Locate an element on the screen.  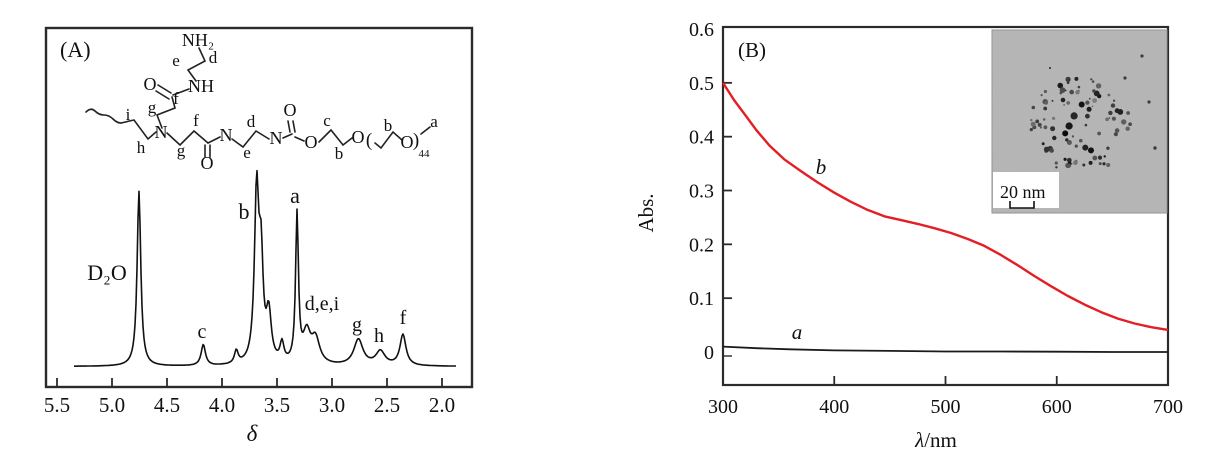
structure-label-d: d is located at coordinates (213, 57).